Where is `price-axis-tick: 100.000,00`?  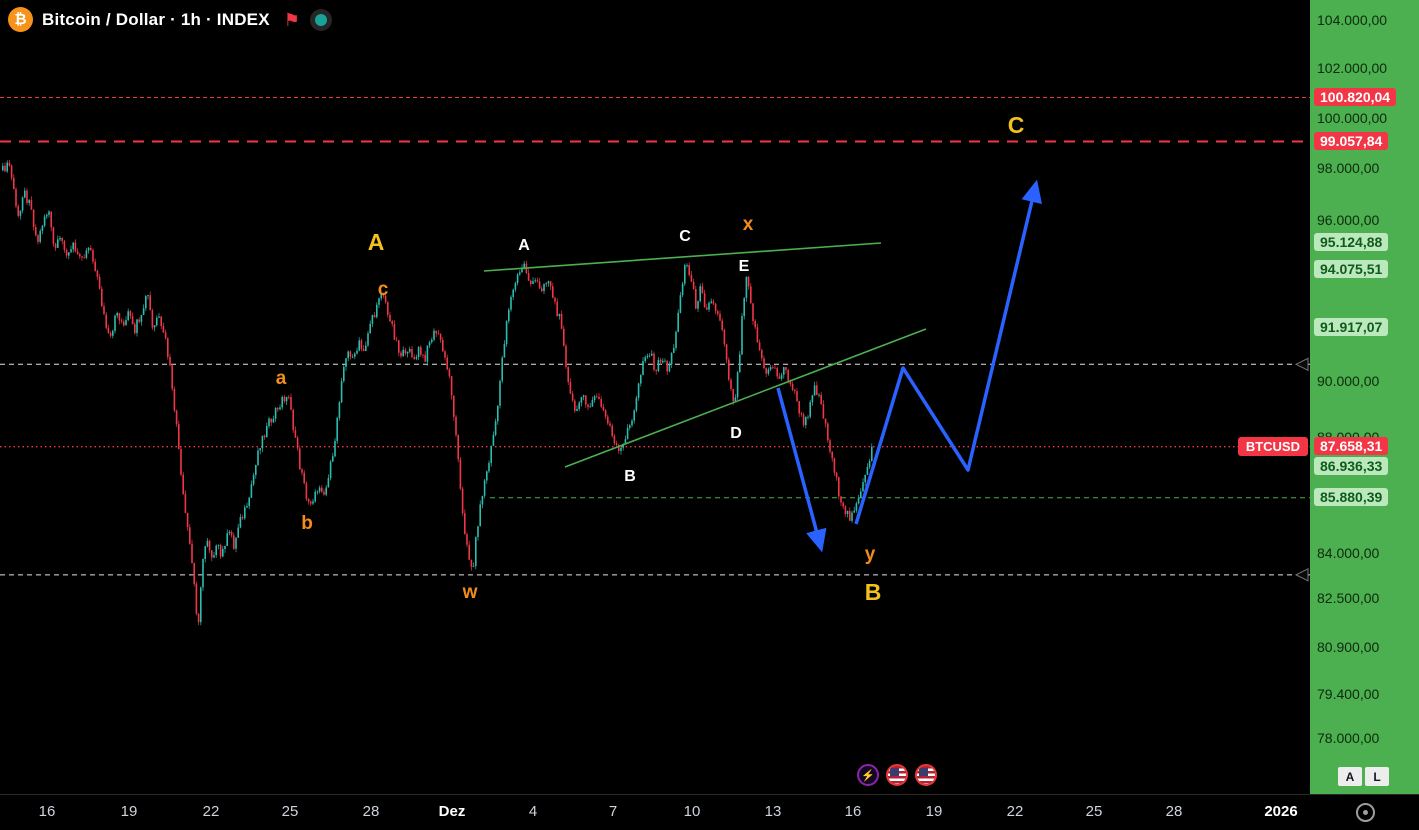 price-axis-tick: 100.000,00 is located at coordinates (1352, 117).